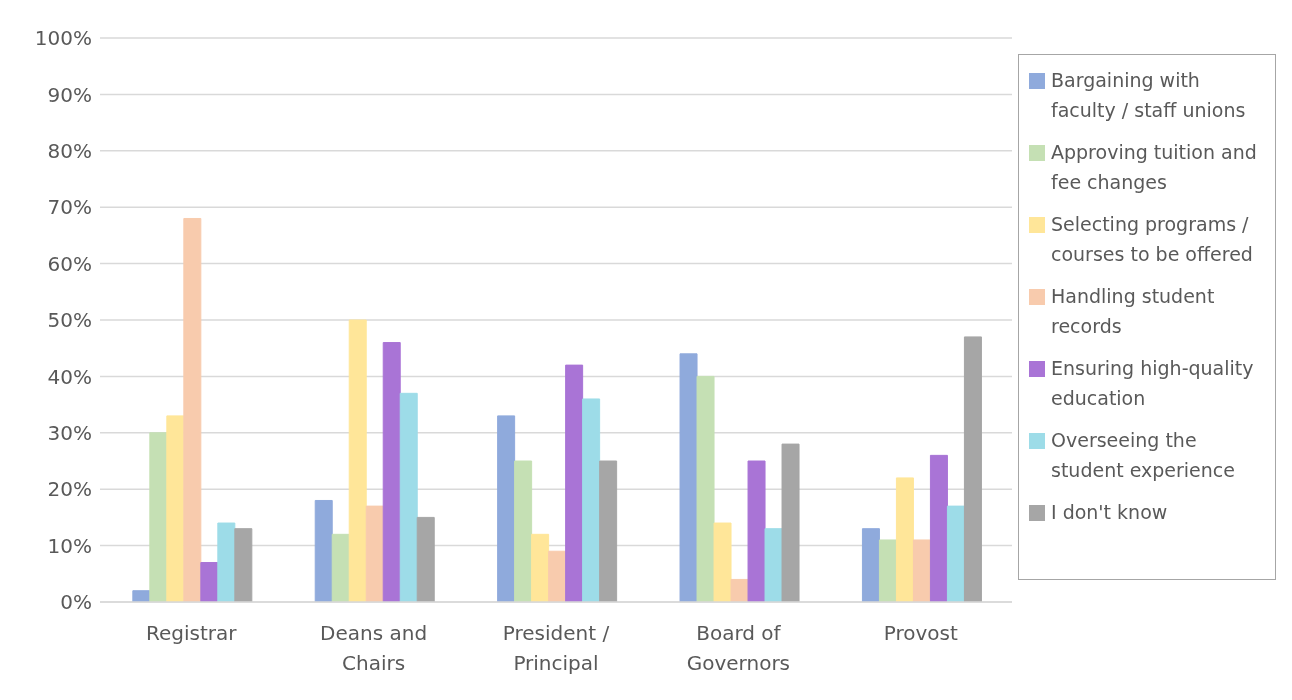 This screenshot has height=700, width=1292. I want to click on y-tick-label: 40%, so click(69, 376).